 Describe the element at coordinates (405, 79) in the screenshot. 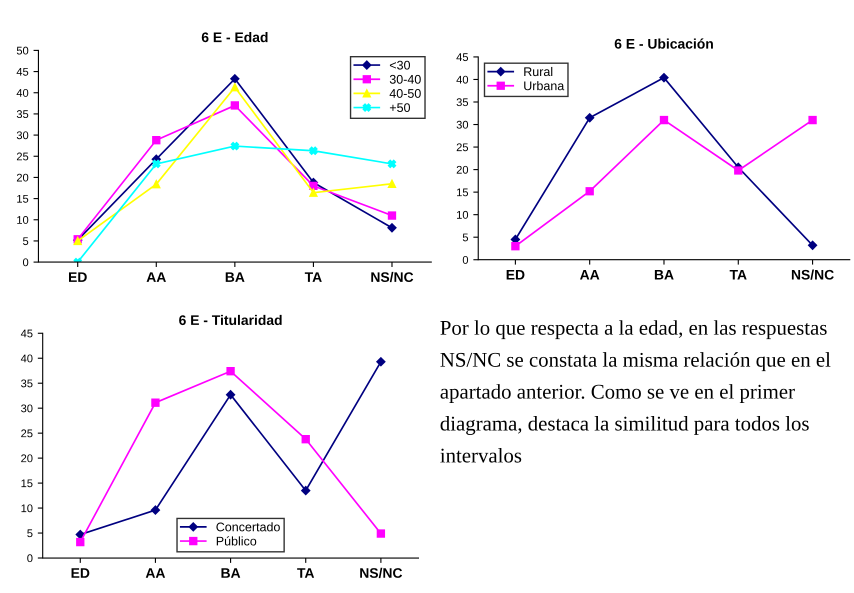

I see `legend-label: 30-40` at that location.